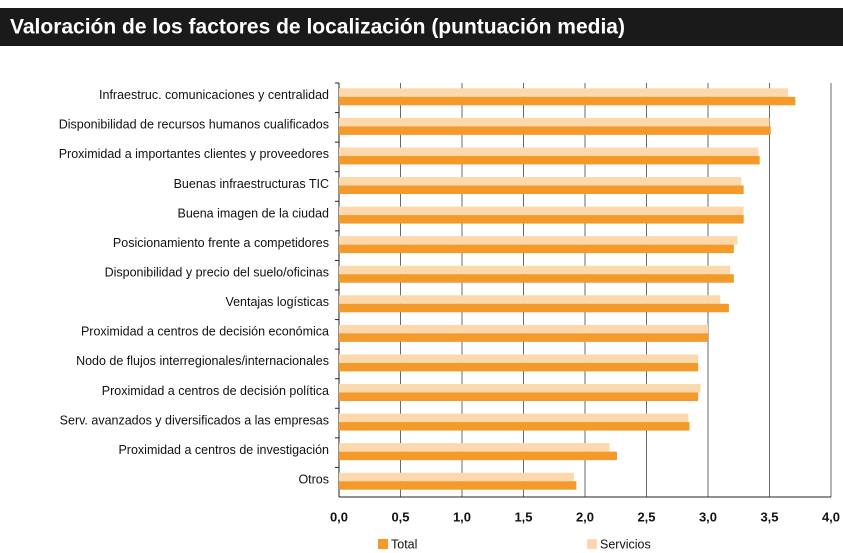 This screenshot has height=553, width=843. Describe the element at coordinates (708, 516) in the screenshot. I see `x-tick-label: 3,0` at that location.